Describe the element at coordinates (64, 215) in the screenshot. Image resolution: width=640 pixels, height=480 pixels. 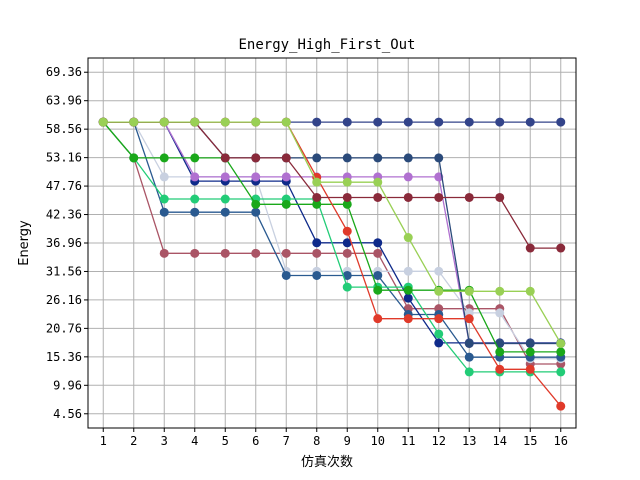
I see `y-tick-label: 42.36` at that location.